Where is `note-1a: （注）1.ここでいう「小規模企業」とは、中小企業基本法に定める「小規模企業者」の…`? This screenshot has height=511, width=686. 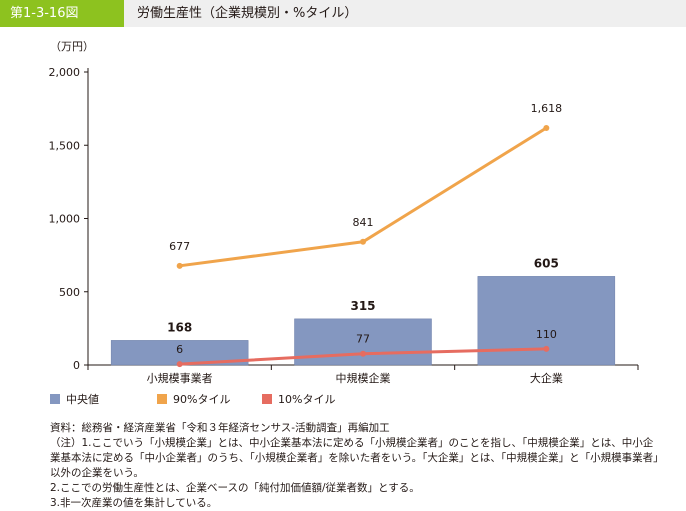 note-1a: （注）1.ここでいう「小規模企業」とは、中小企業基本法に定める「小規模企業者」の… is located at coordinates (352, 443).